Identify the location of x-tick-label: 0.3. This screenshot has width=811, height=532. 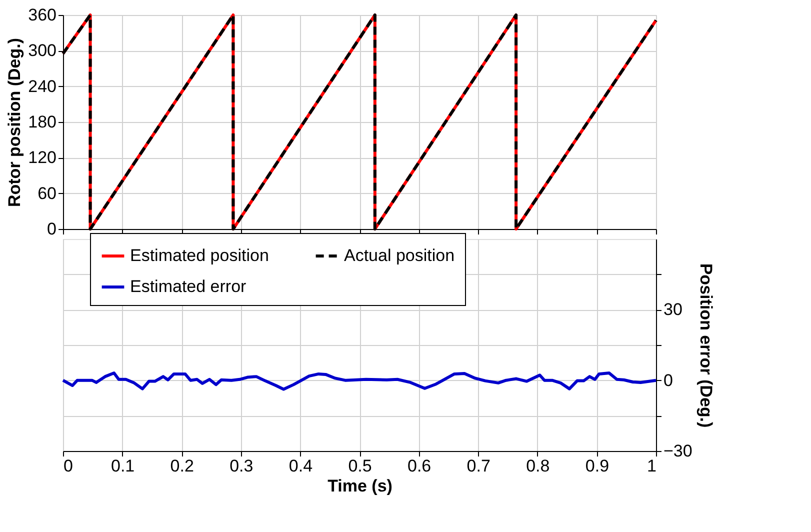
(242, 466).